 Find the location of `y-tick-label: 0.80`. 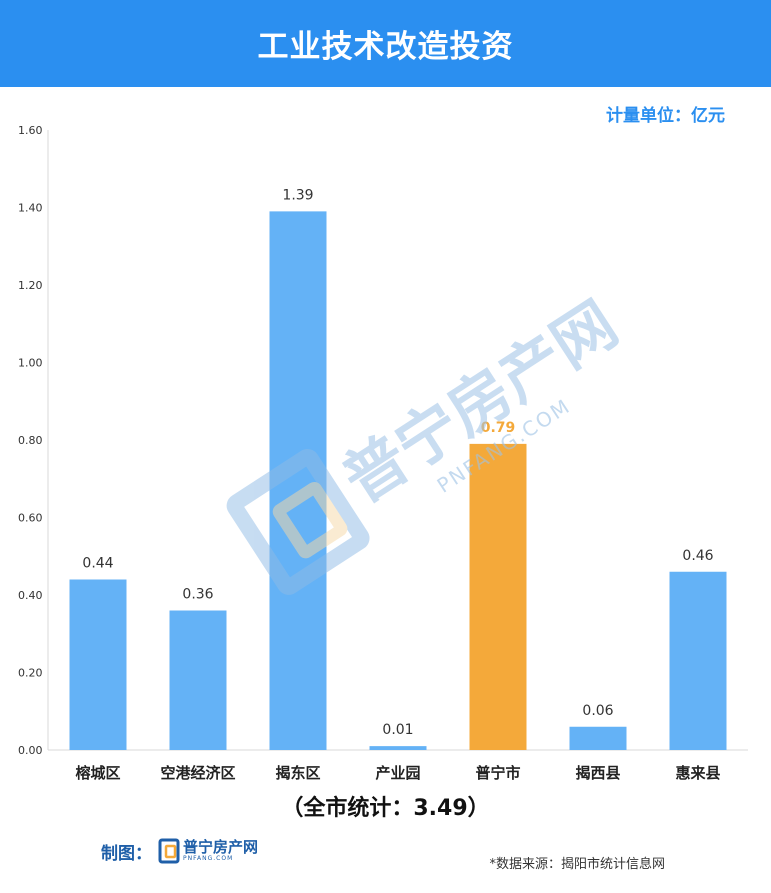

y-tick-label: 0.80 is located at coordinates (30, 440).